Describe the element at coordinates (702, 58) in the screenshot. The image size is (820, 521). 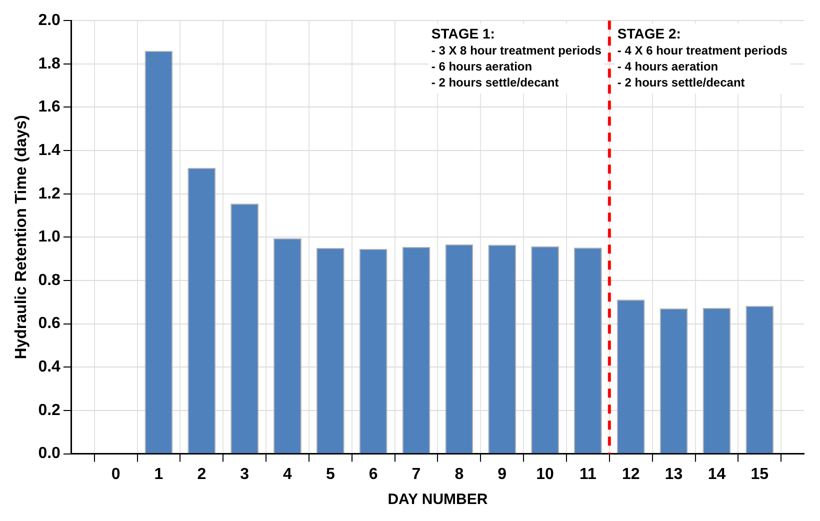
I see `annotation: STAGE 2: - 4 X 6 hour treatment periods - 4 hours aeration - 2 hours settle/decant` at that location.